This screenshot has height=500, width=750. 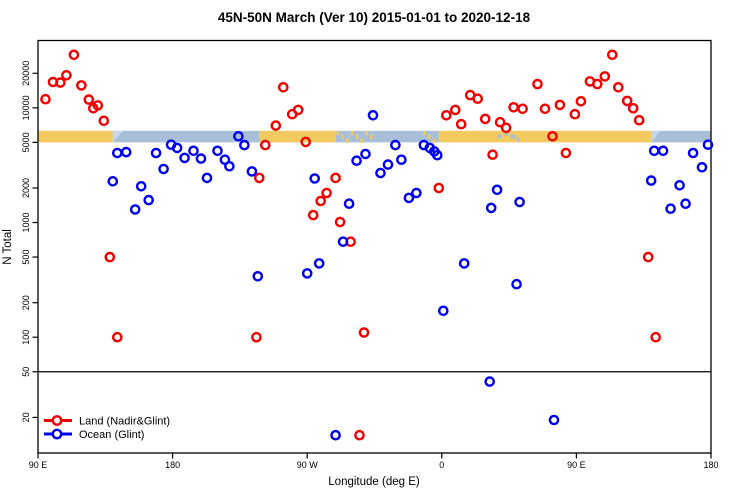 What do you see at coordinates (94, 434) in the screenshot?
I see `legend-item-ocean: Ocean (Glint)` at bounding box center [94, 434].